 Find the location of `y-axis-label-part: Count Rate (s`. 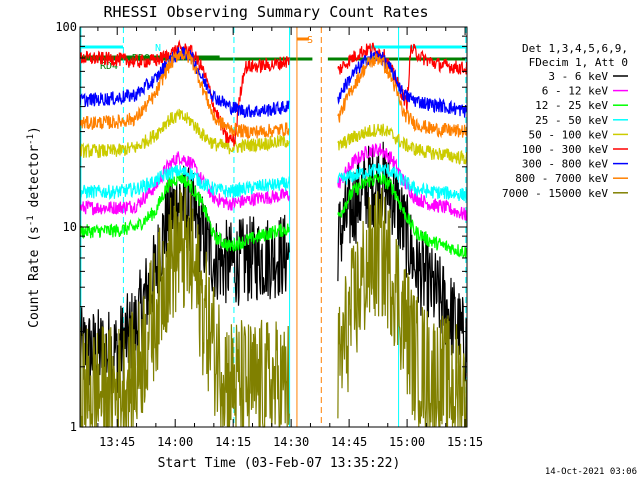

y-axis-label-part: Count Rate (s is located at coordinates (34, 277).